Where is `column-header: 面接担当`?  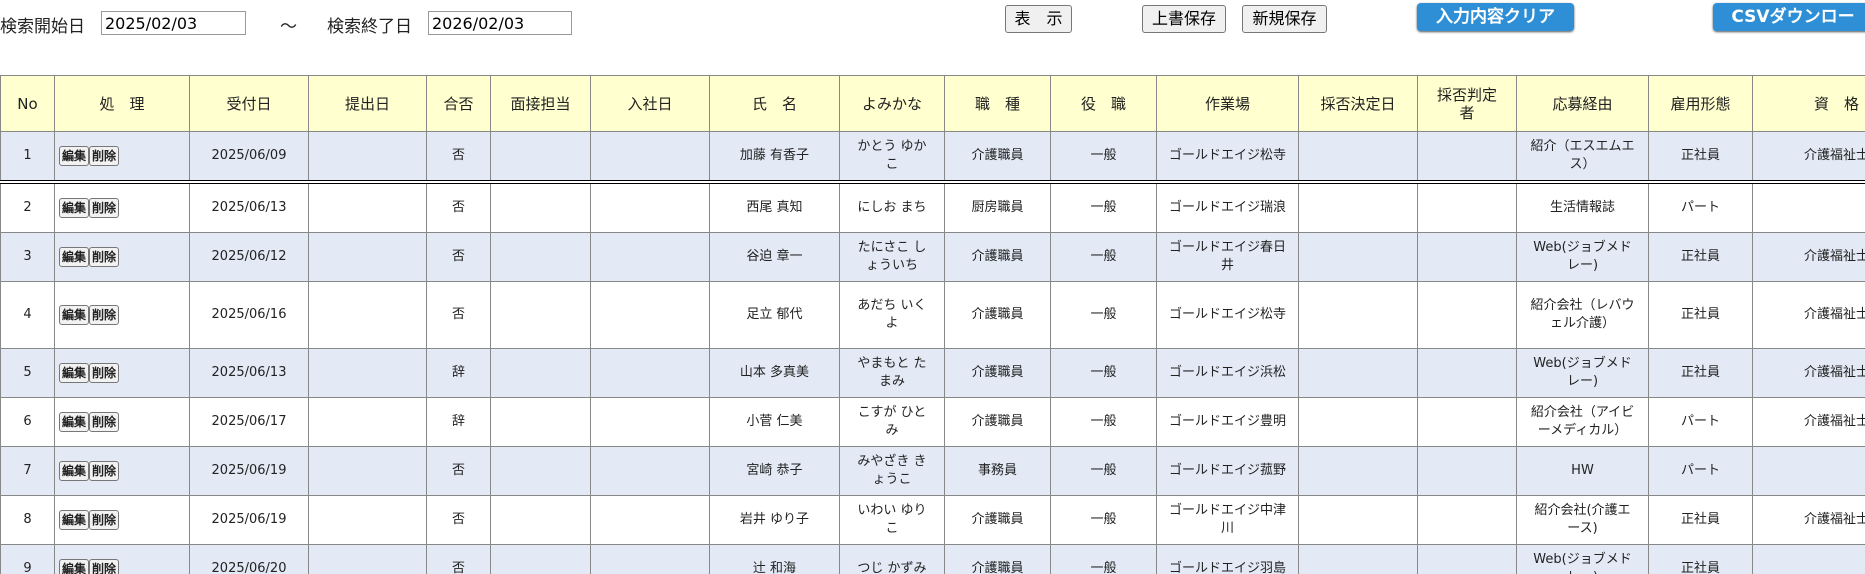 column-header: 面接担当 is located at coordinates (540, 103).